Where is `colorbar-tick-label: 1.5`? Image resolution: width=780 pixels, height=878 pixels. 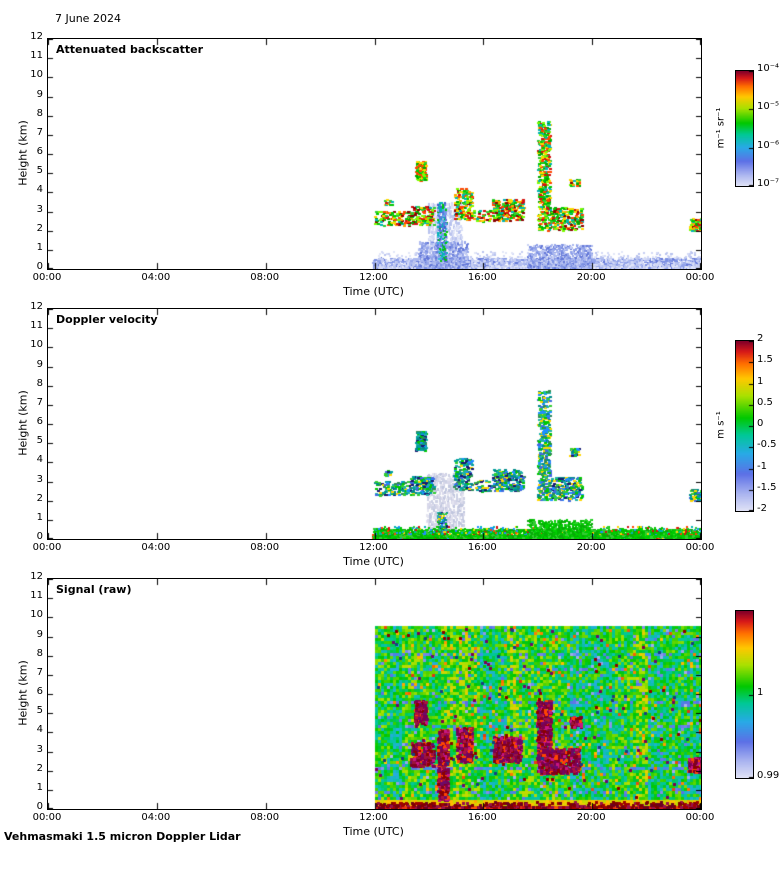 colorbar-tick-label: 1.5 is located at coordinates (765, 360).